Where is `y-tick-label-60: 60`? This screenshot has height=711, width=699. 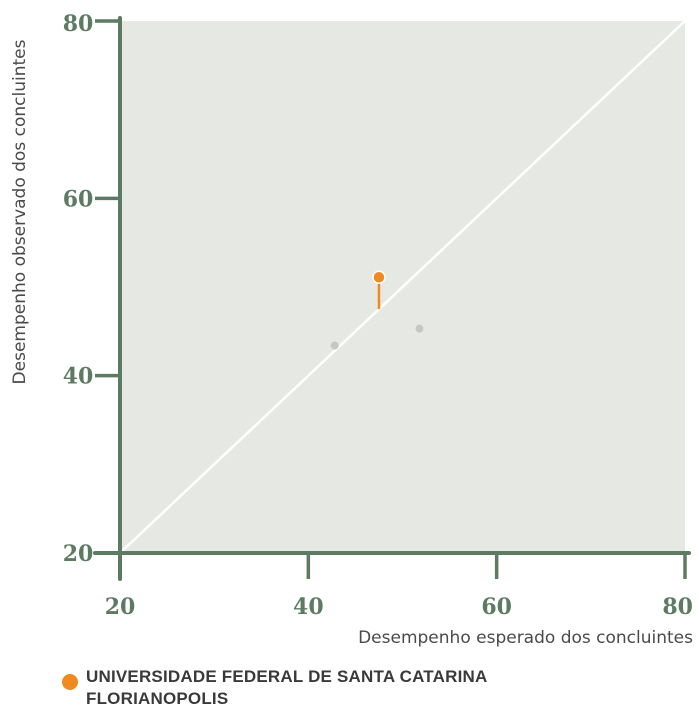 y-tick-label-60: 60 is located at coordinates (78, 199).